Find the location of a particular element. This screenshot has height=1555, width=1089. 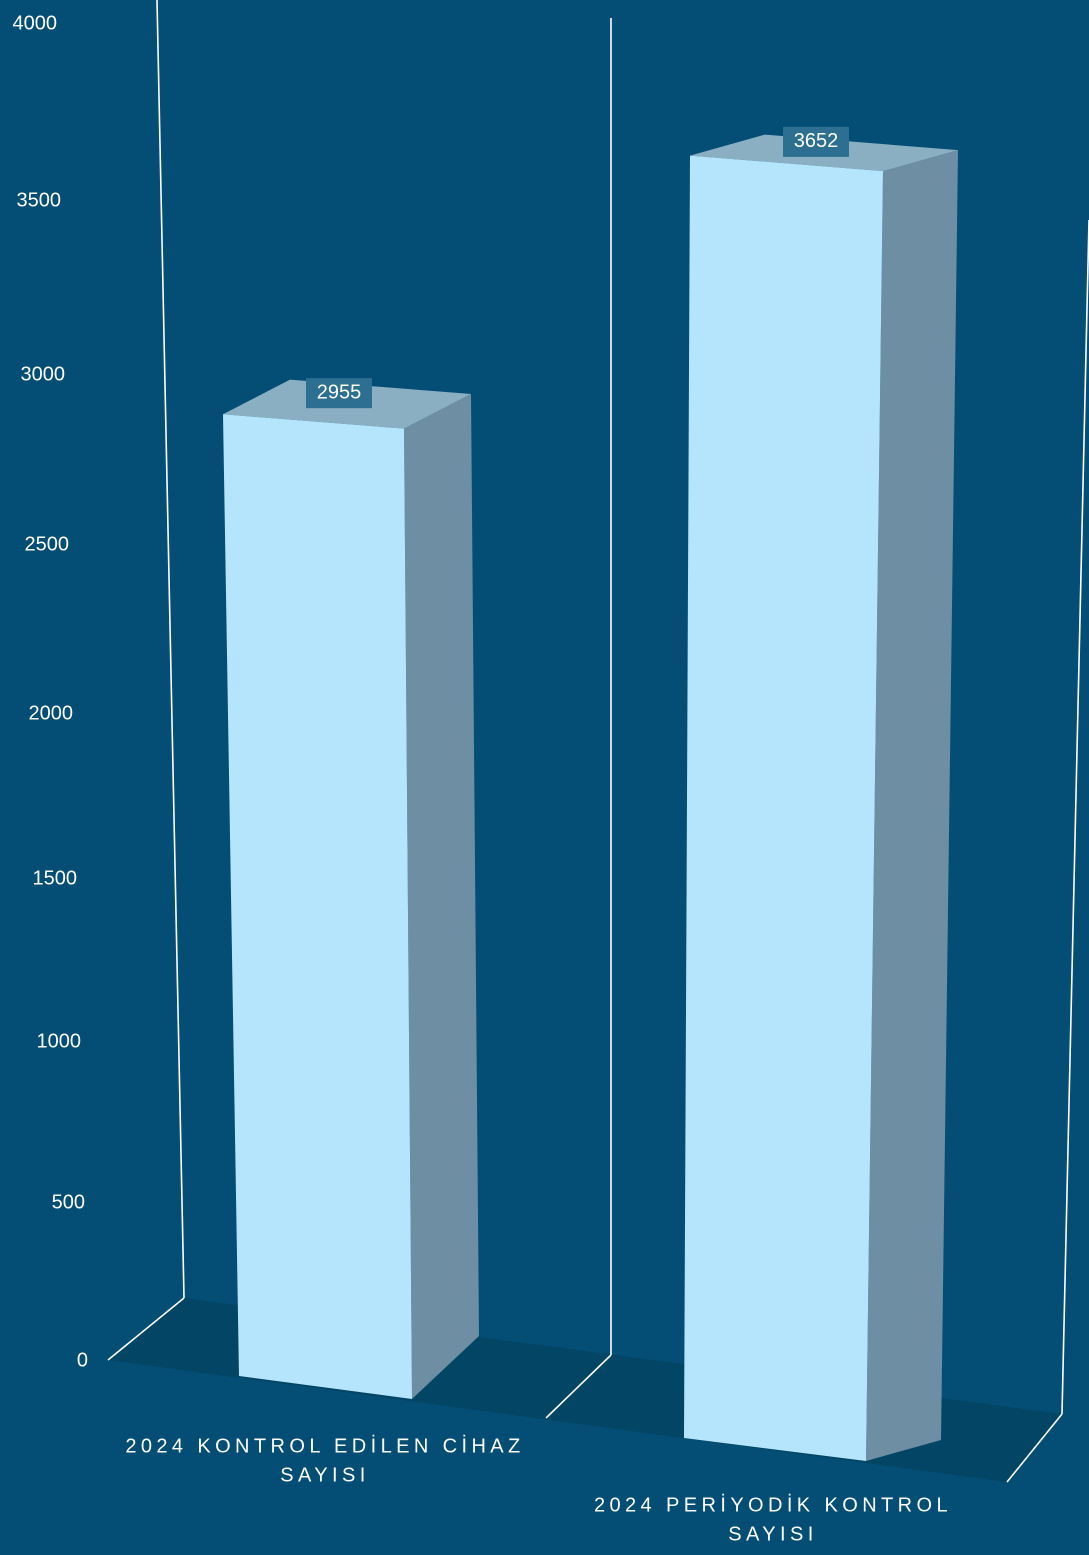

x-category-label: 2024 KONTROL EDİLEN CİHAZ SAYISI is located at coordinates (324, 1460).